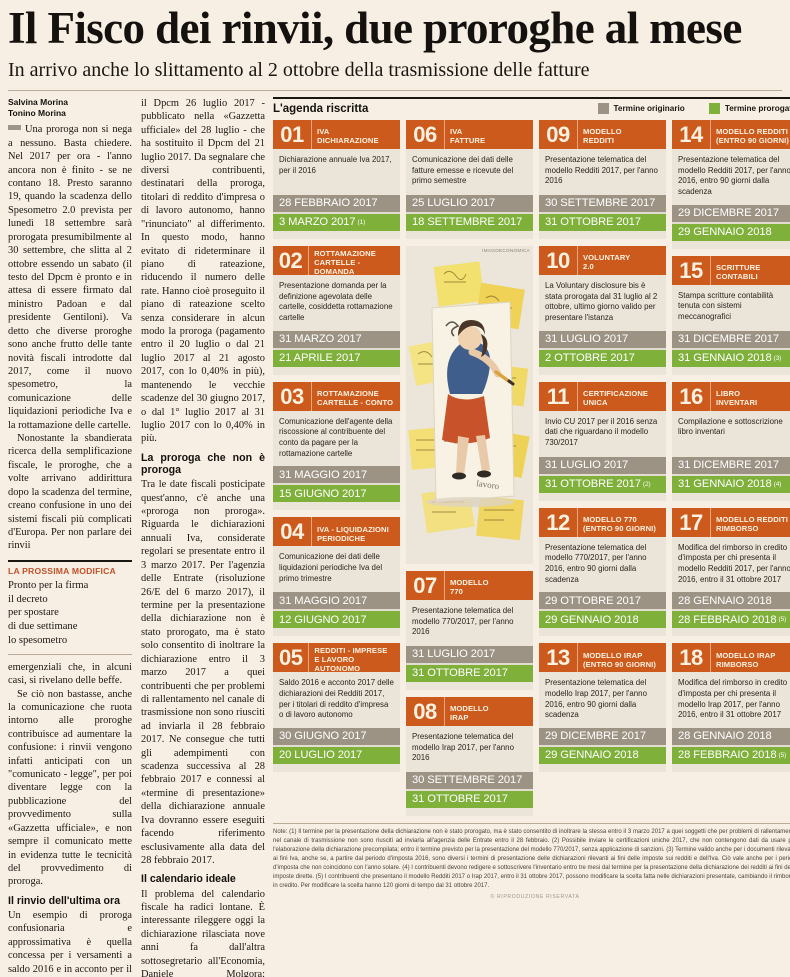 Image resolution: width=790 pixels, height=977 pixels. I want to click on sidebar-box-line-4: di due settimane, so click(43, 627).